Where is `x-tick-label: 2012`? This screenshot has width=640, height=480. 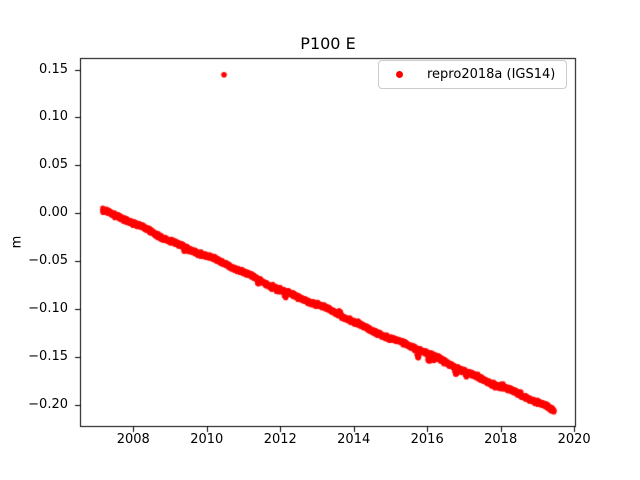 x-tick-label: 2012 is located at coordinates (280, 439).